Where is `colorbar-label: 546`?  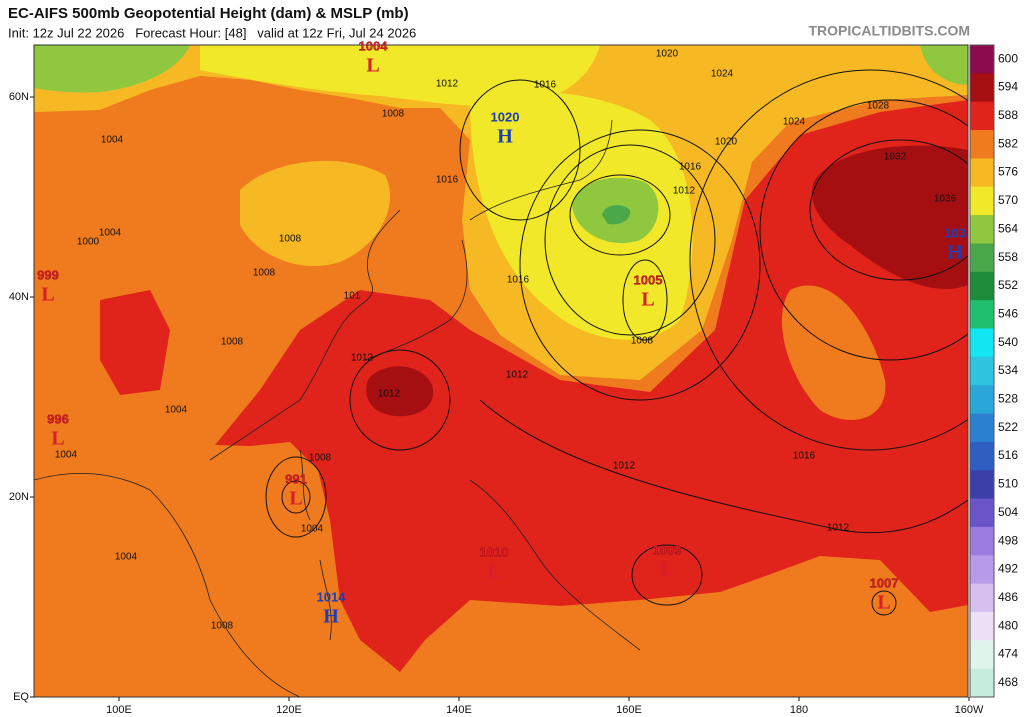
colorbar-label: 546 is located at coordinates (1008, 313).